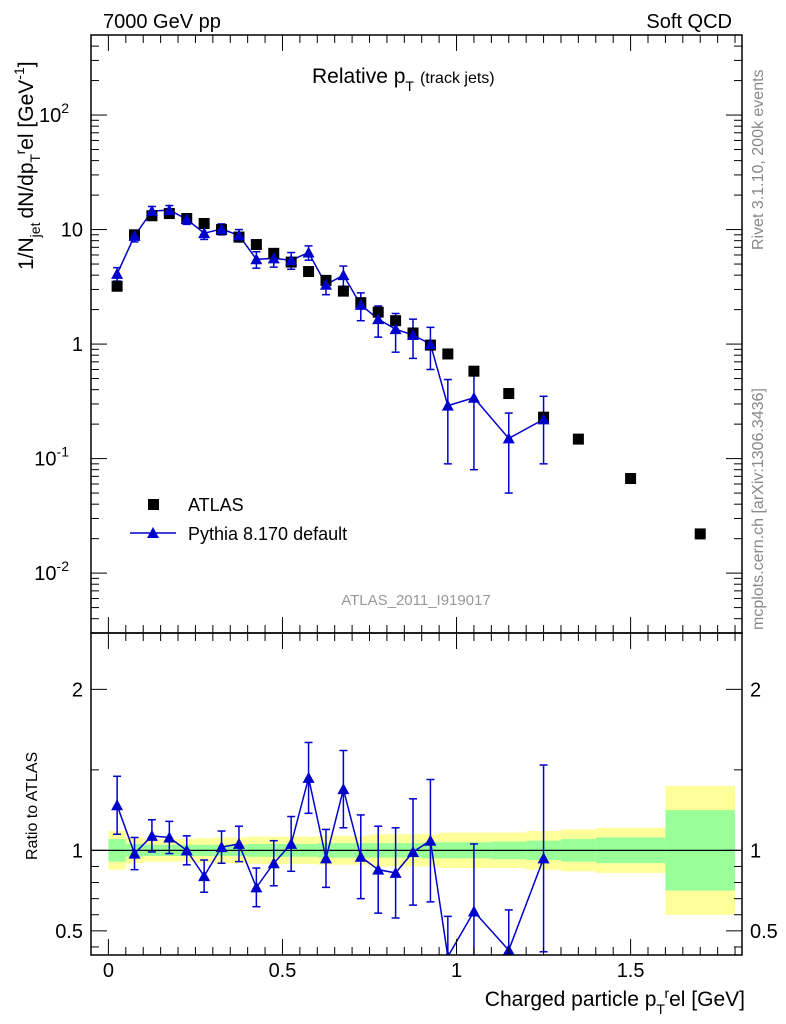 The width and height of the screenshot is (786, 1024). What do you see at coordinates (54, 113) in the screenshot?
I see `main-y-tick-label: 10²` at bounding box center [54, 113].